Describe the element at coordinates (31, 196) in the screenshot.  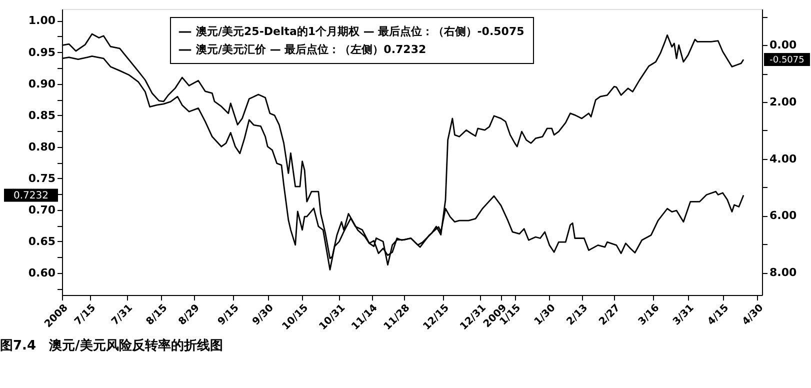
I see `text: 0.7232` at that location.